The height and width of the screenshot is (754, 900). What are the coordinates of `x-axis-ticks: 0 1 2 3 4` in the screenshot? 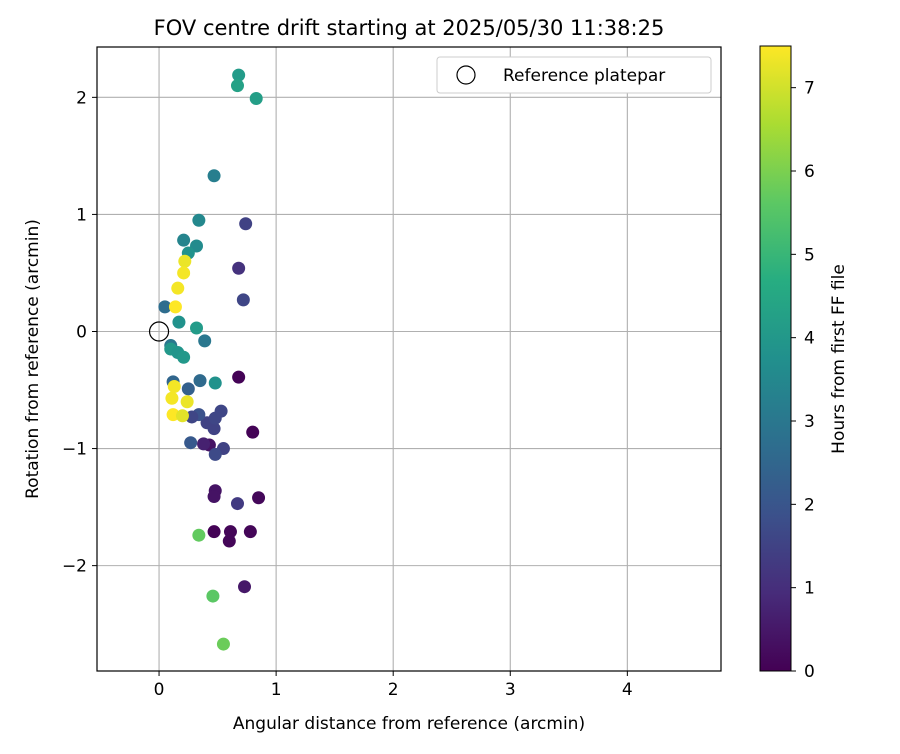 It's located at (393, 685).